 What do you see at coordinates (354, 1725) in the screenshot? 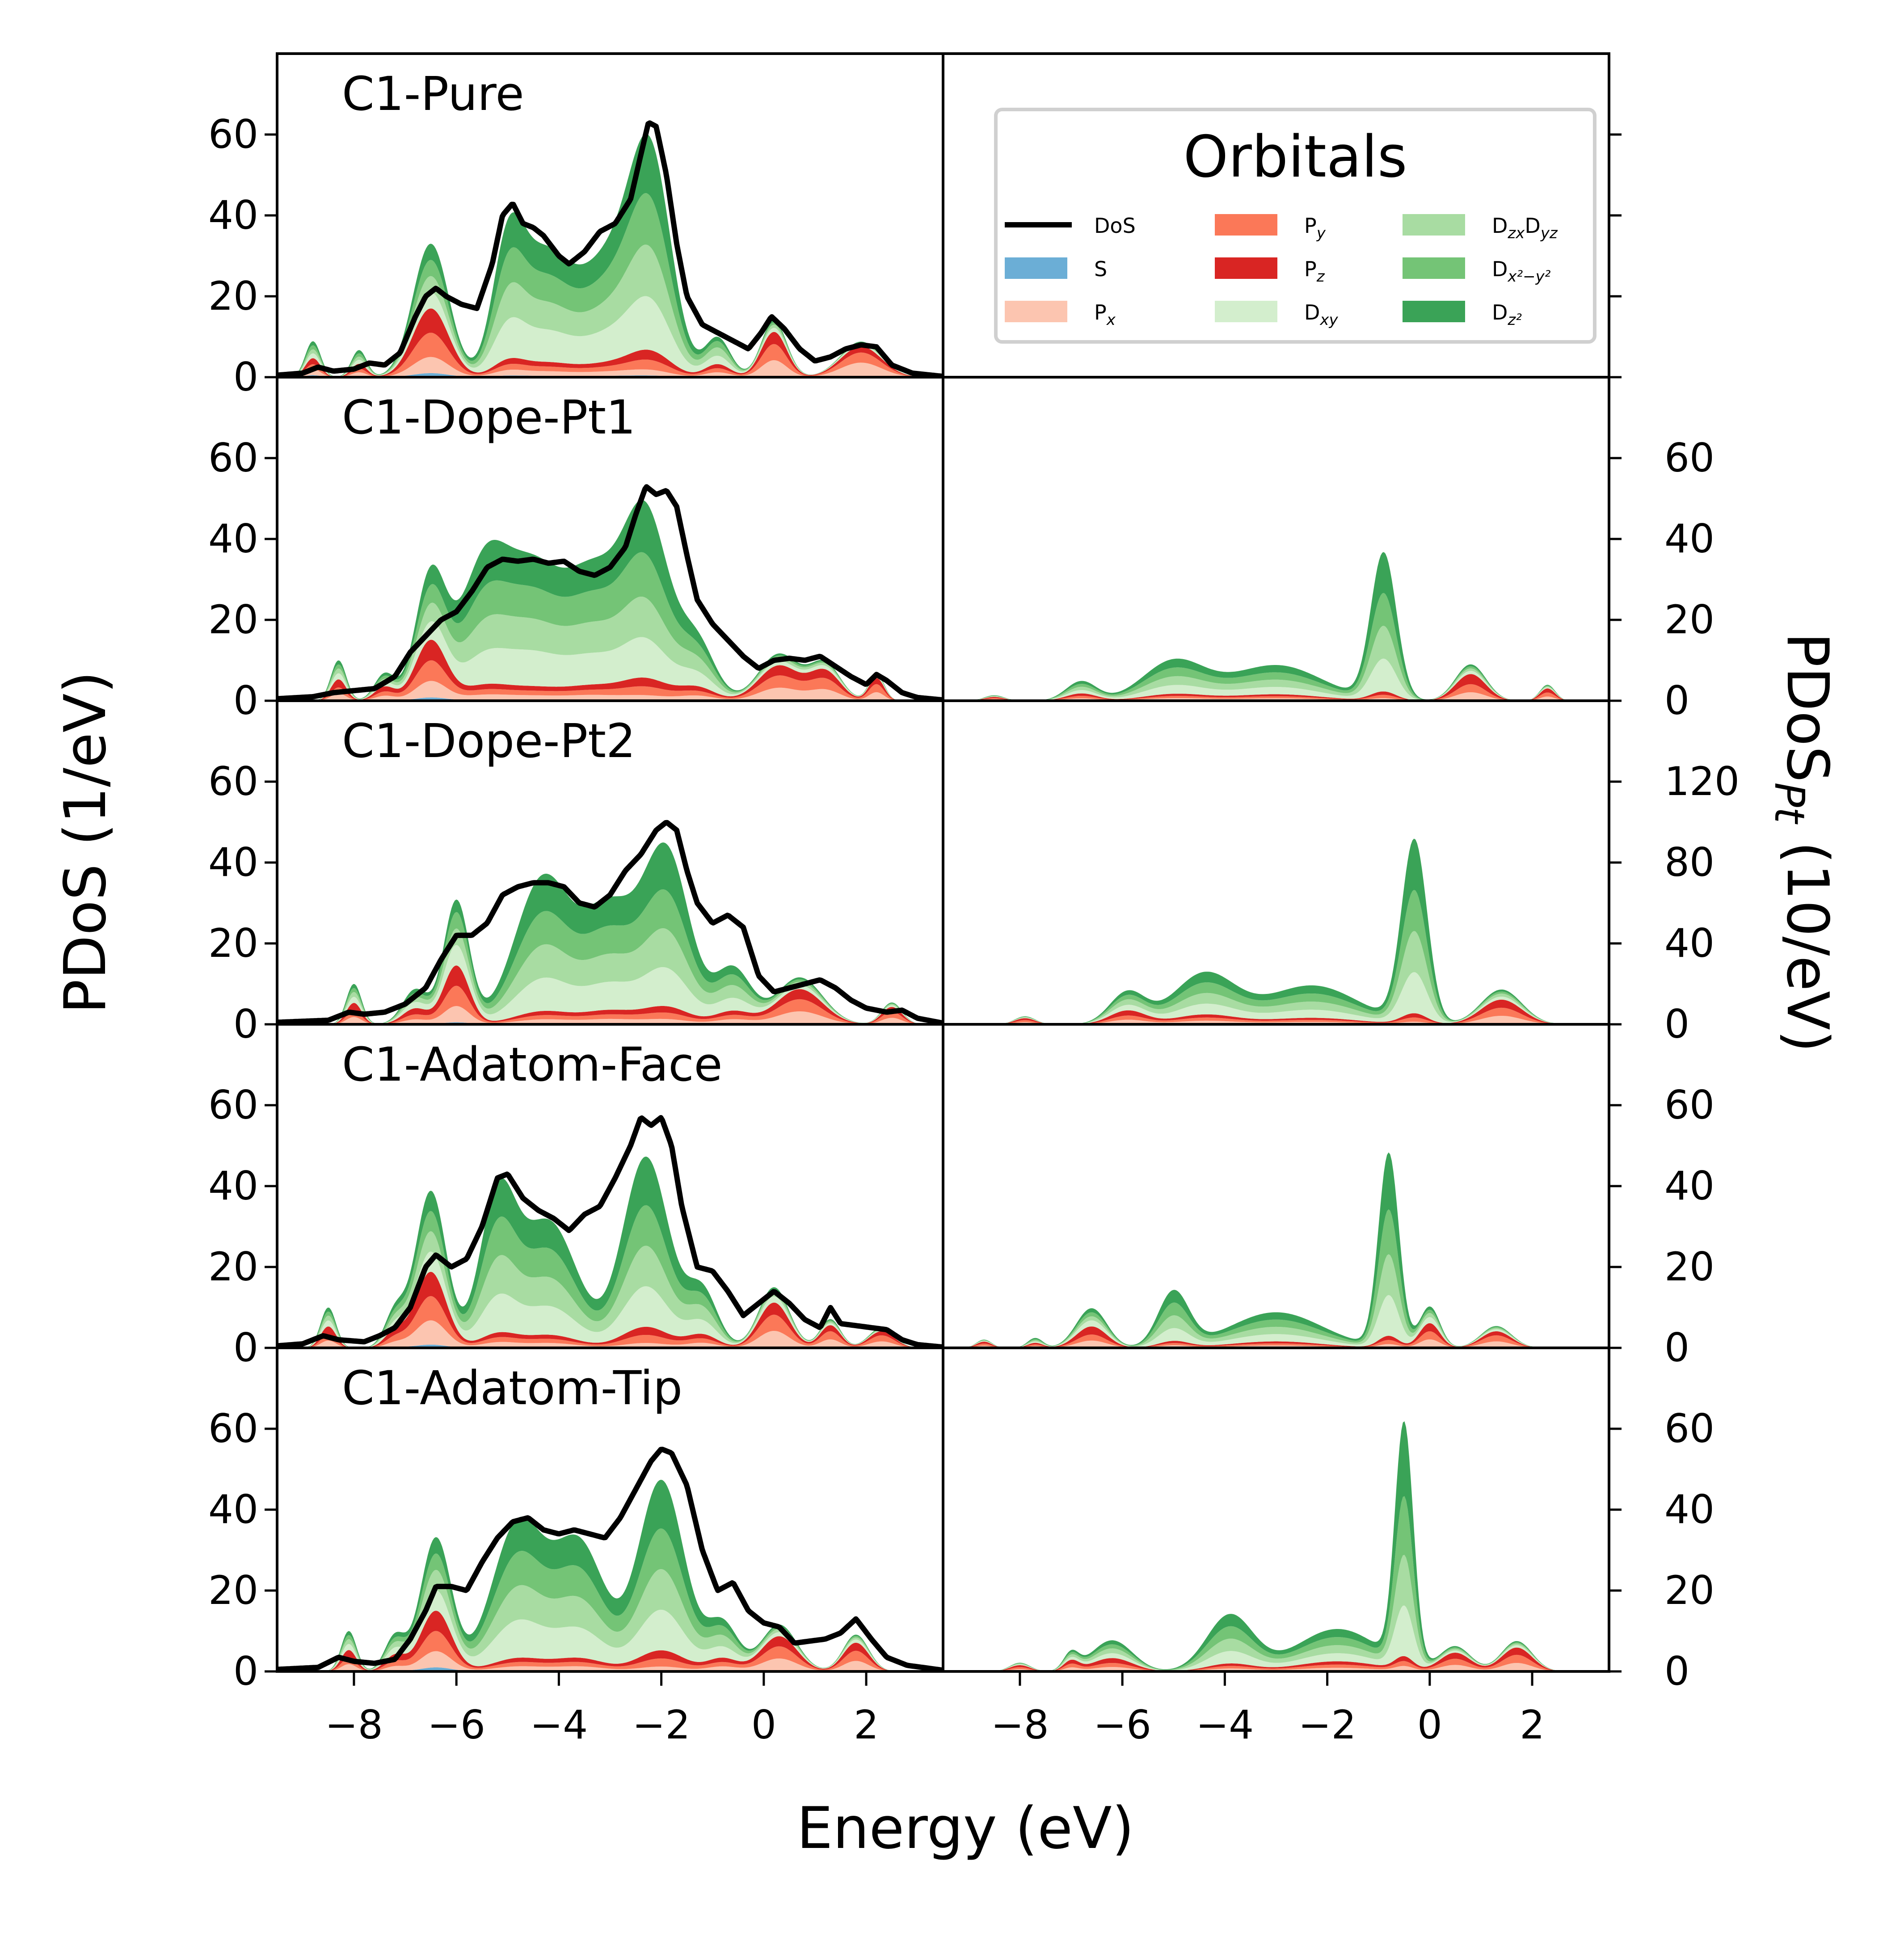
I see `x-tick-label: −8` at bounding box center [354, 1725].